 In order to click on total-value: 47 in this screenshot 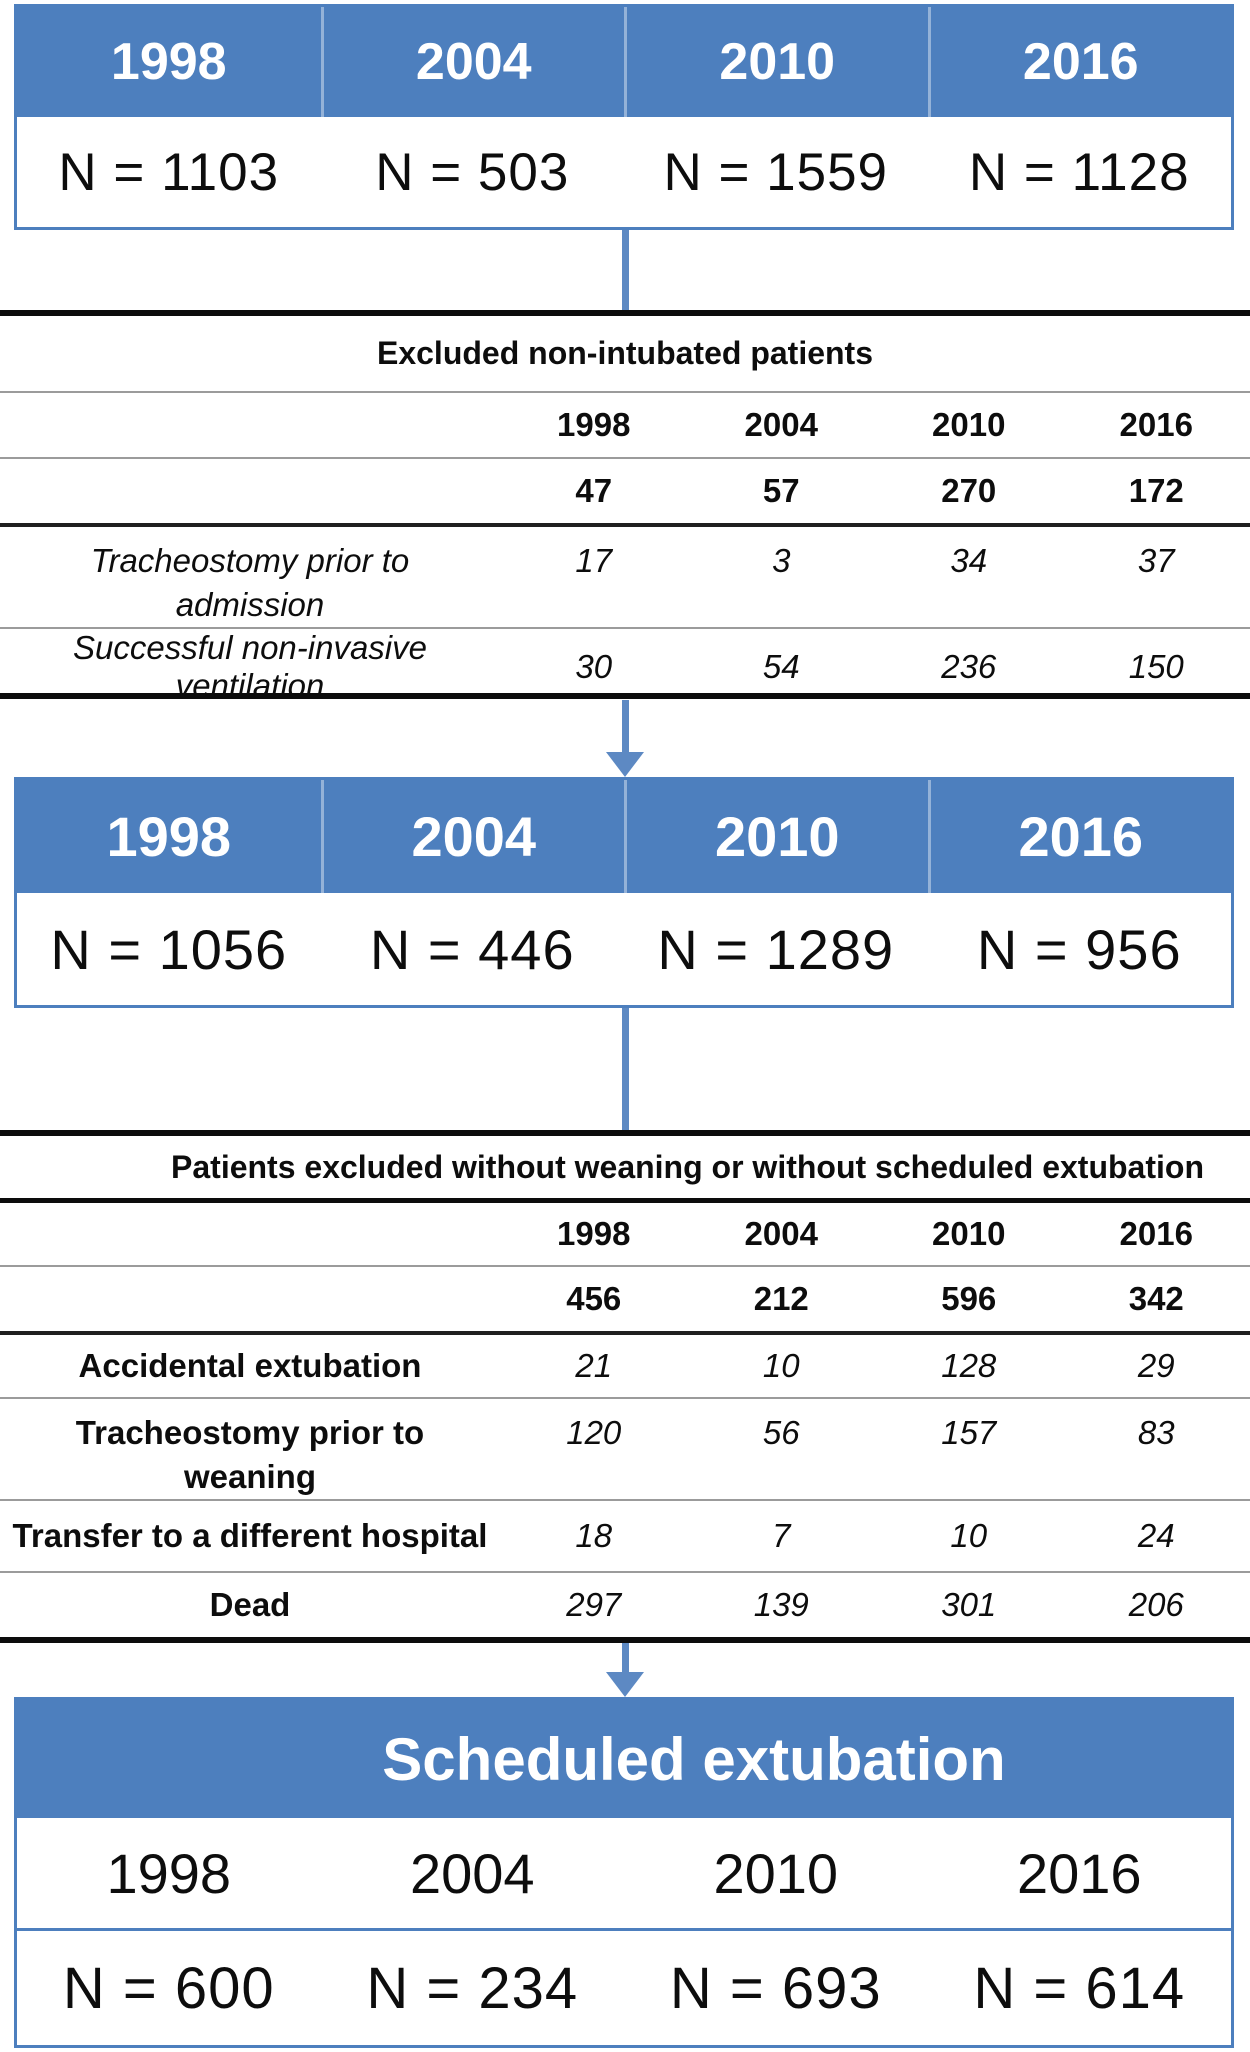, I will do `click(594, 490)`.